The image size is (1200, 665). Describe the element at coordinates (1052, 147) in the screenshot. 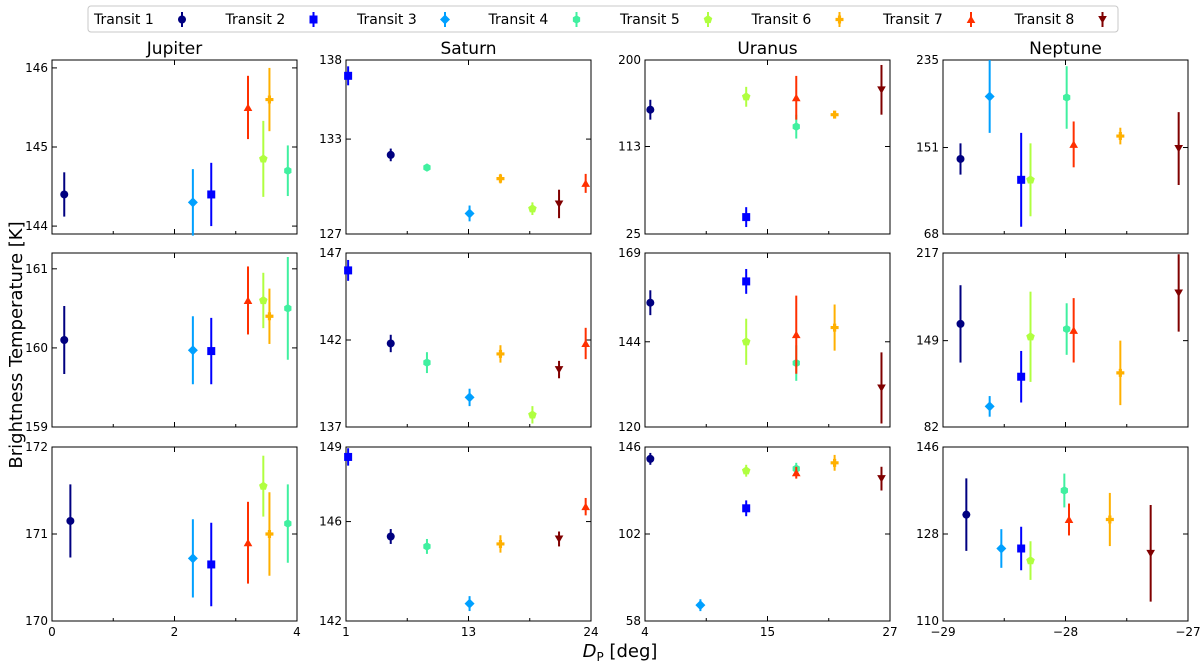

I see `panel-neptune-1: 68 151 235` at that location.